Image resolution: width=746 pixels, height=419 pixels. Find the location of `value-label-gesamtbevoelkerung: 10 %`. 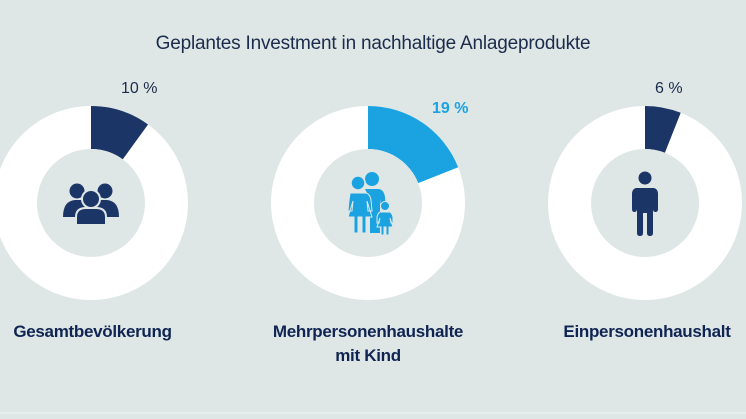

value-label-gesamtbevoelkerung: 10 % is located at coordinates (139, 88).